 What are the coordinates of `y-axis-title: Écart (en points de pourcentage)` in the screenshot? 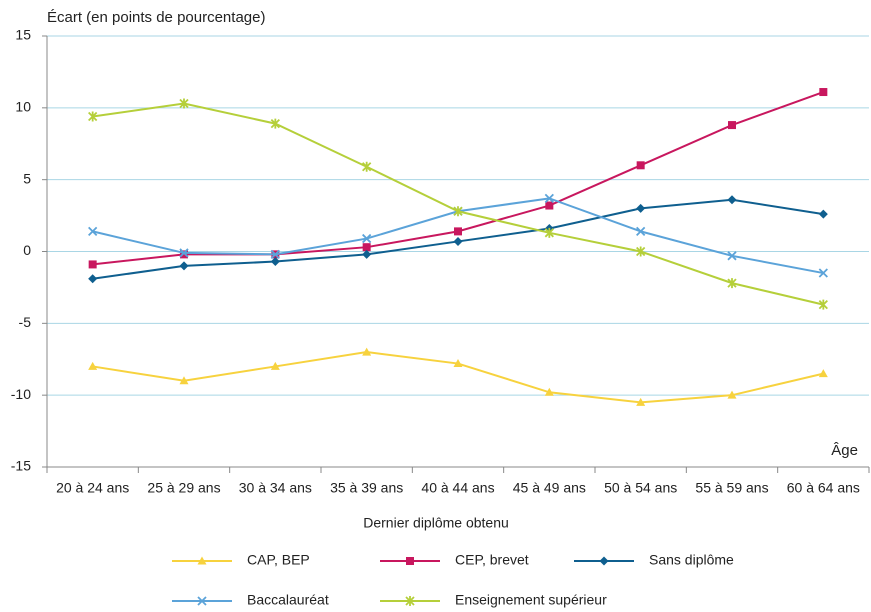 It's located at (156, 17).